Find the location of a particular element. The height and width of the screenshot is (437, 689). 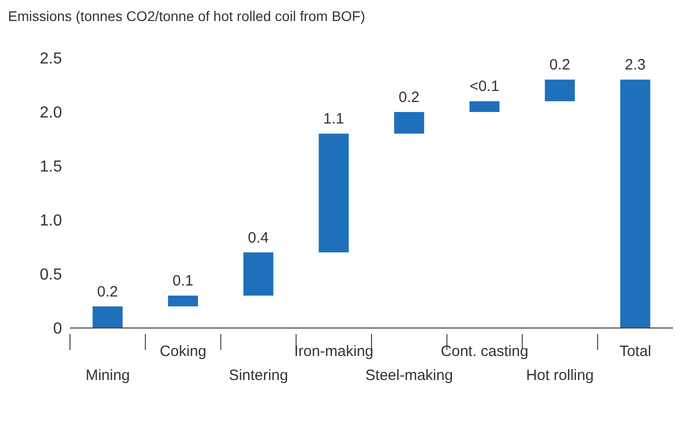

y-tick-label: 1.0 is located at coordinates (51, 221).